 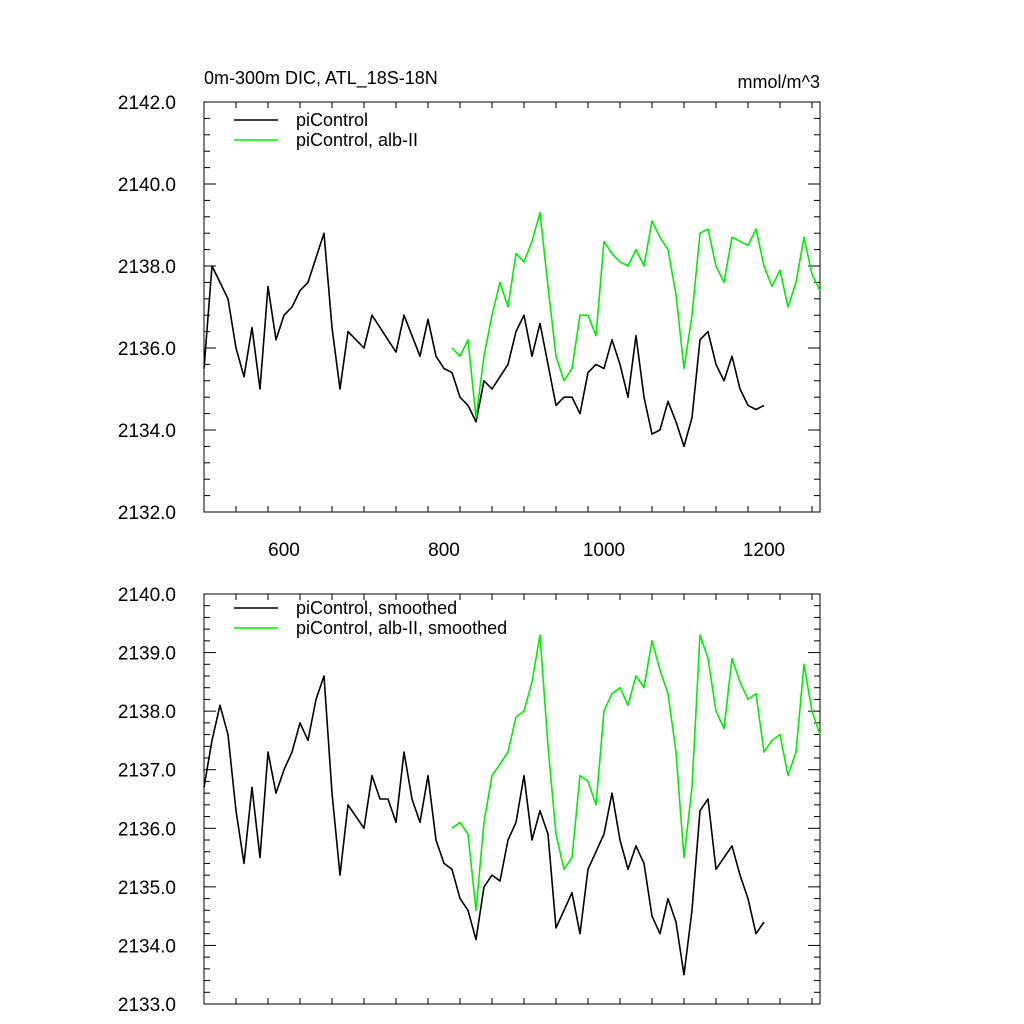 What do you see at coordinates (147, 103) in the screenshot?
I see `y-tick-label: 2142.0` at bounding box center [147, 103].